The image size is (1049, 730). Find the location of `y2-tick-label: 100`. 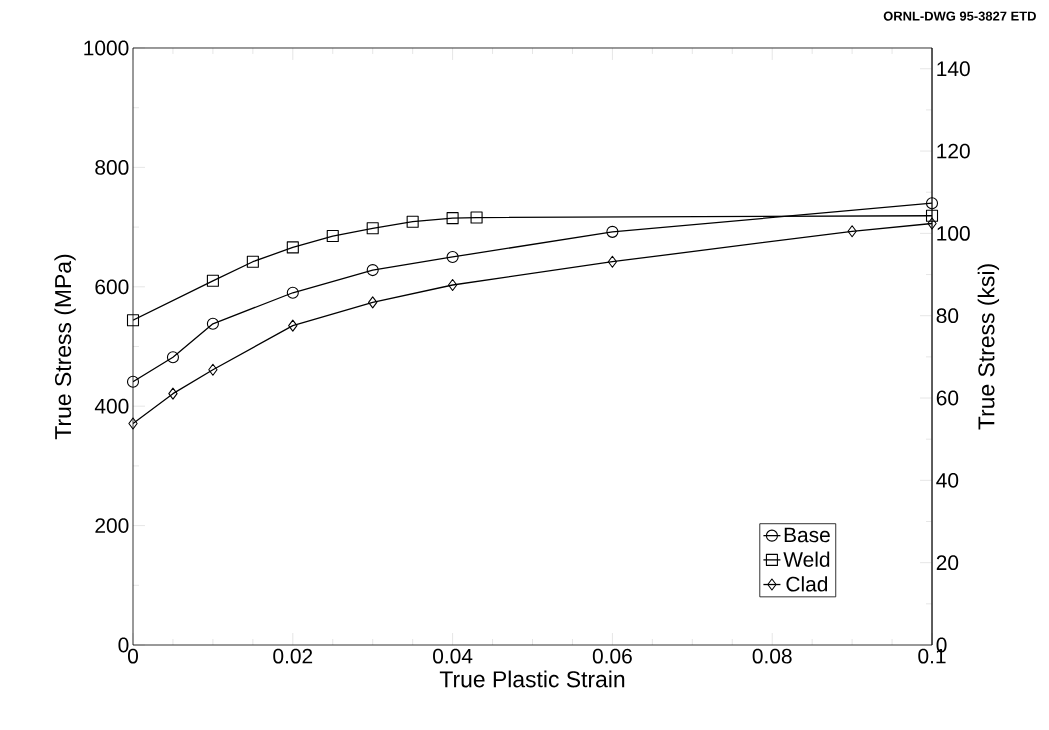

y2-tick-label: 100 is located at coordinates (953, 233).